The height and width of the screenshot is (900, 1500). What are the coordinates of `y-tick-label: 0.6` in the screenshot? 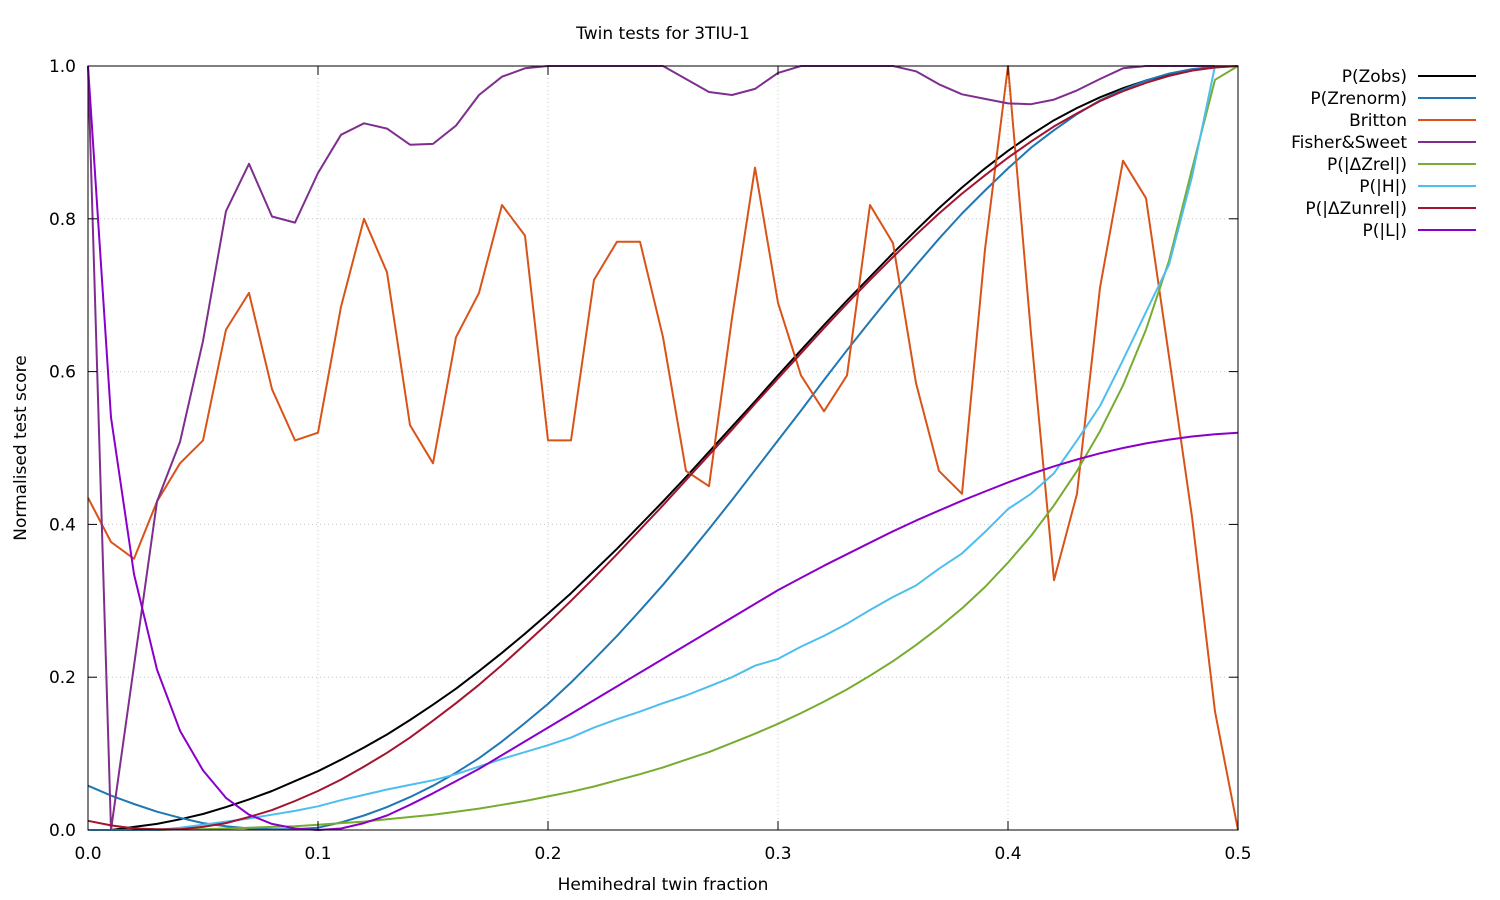 It's located at (62, 373).